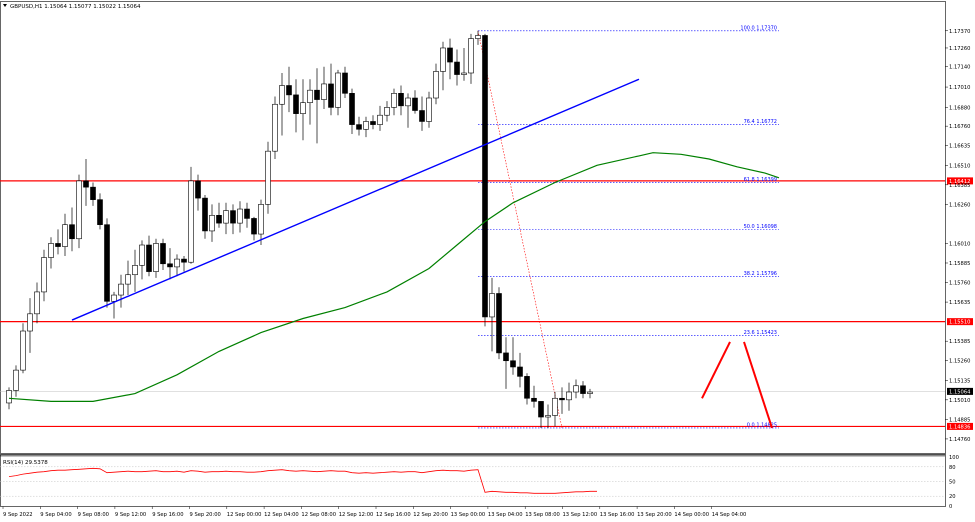 This screenshot has width=975, height=522. I want to click on price-tick-label: 1.17010, so click(959, 88).